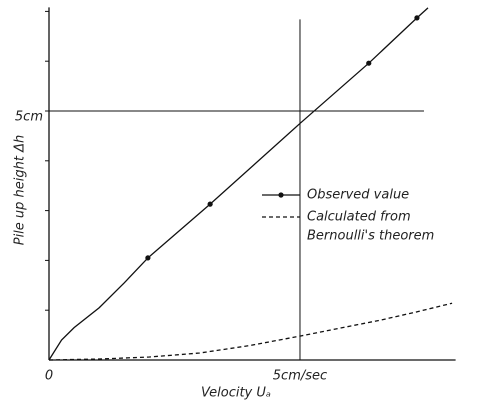 This screenshot has height=404, width=491. What do you see at coordinates (20, 190) in the screenshot?
I see `y-axis-label: Pile up height Δh` at bounding box center [20, 190].